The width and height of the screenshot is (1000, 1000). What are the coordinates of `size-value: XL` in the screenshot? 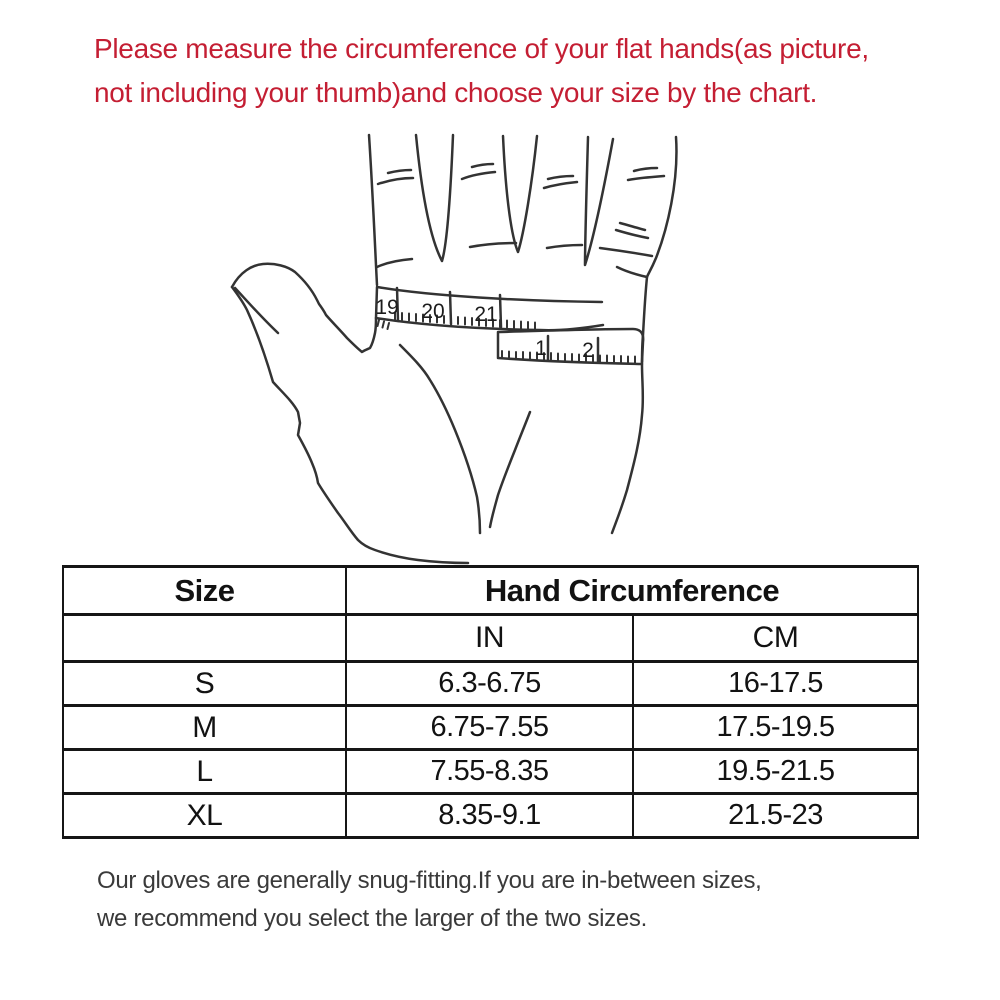 It's located at (204, 815).